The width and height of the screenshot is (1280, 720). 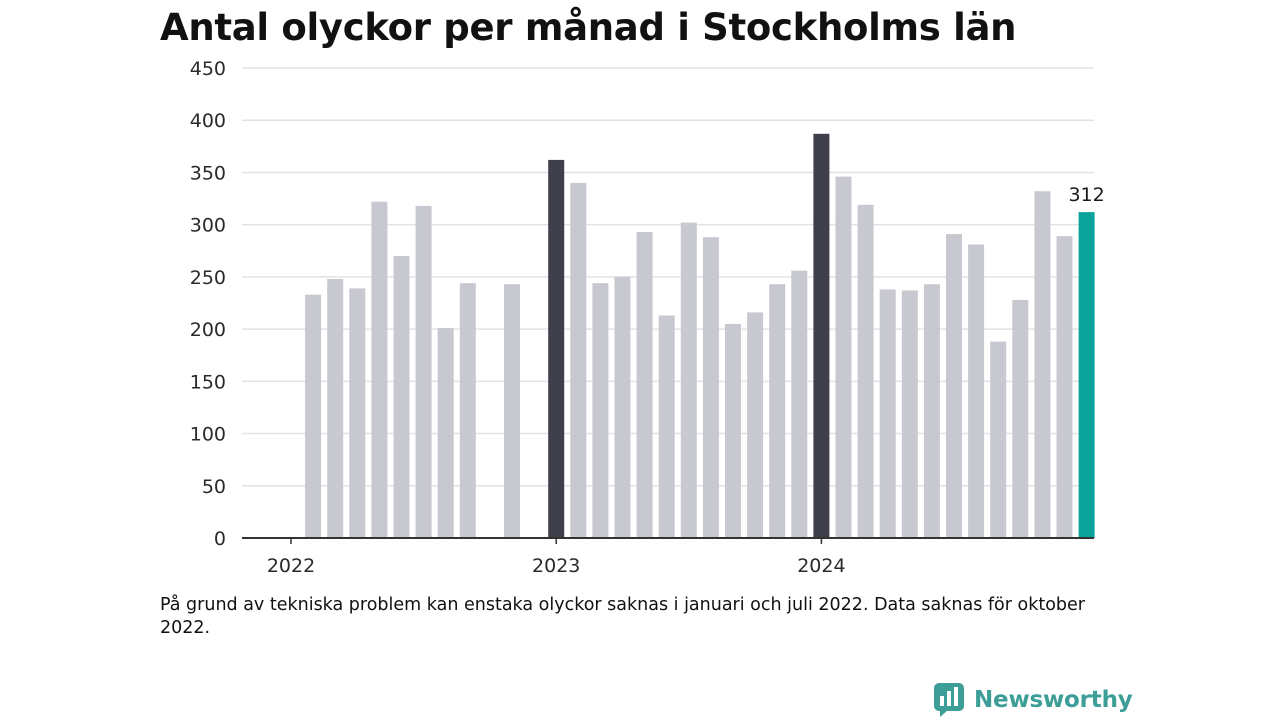 I want to click on x-tick-label: 2023, so click(x=556, y=566).